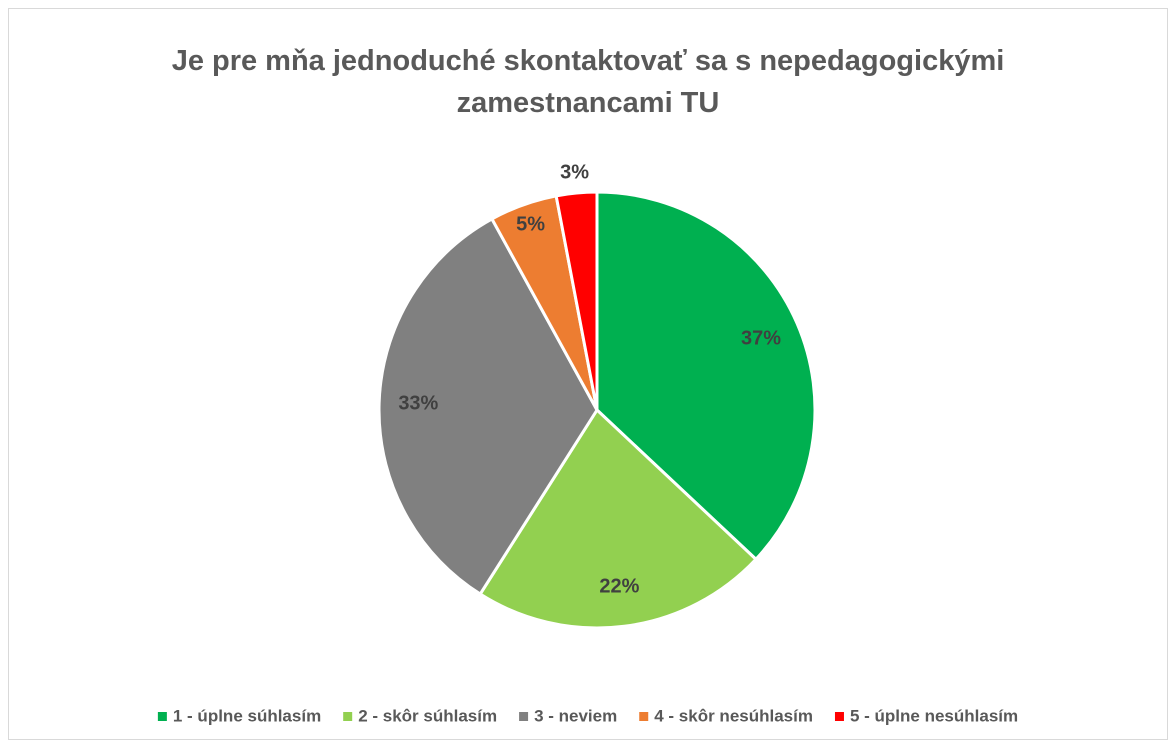  What do you see at coordinates (427, 715) in the screenshot?
I see `legend-label: 2 - skôr súhlasím` at bounding box center [427, 715].